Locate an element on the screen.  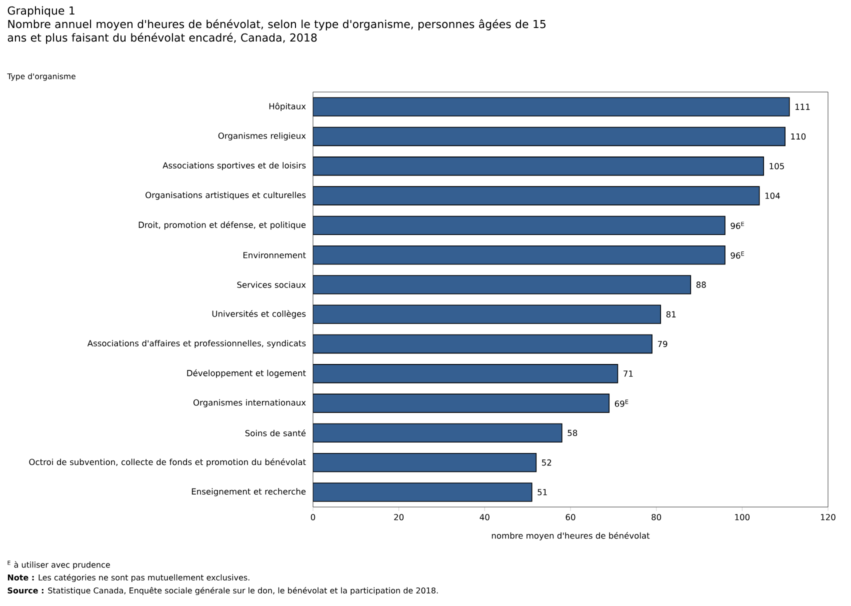
y-tick-label: Associations d'affaires et professionnelles, syndicats is located at coordinates (196, 344).